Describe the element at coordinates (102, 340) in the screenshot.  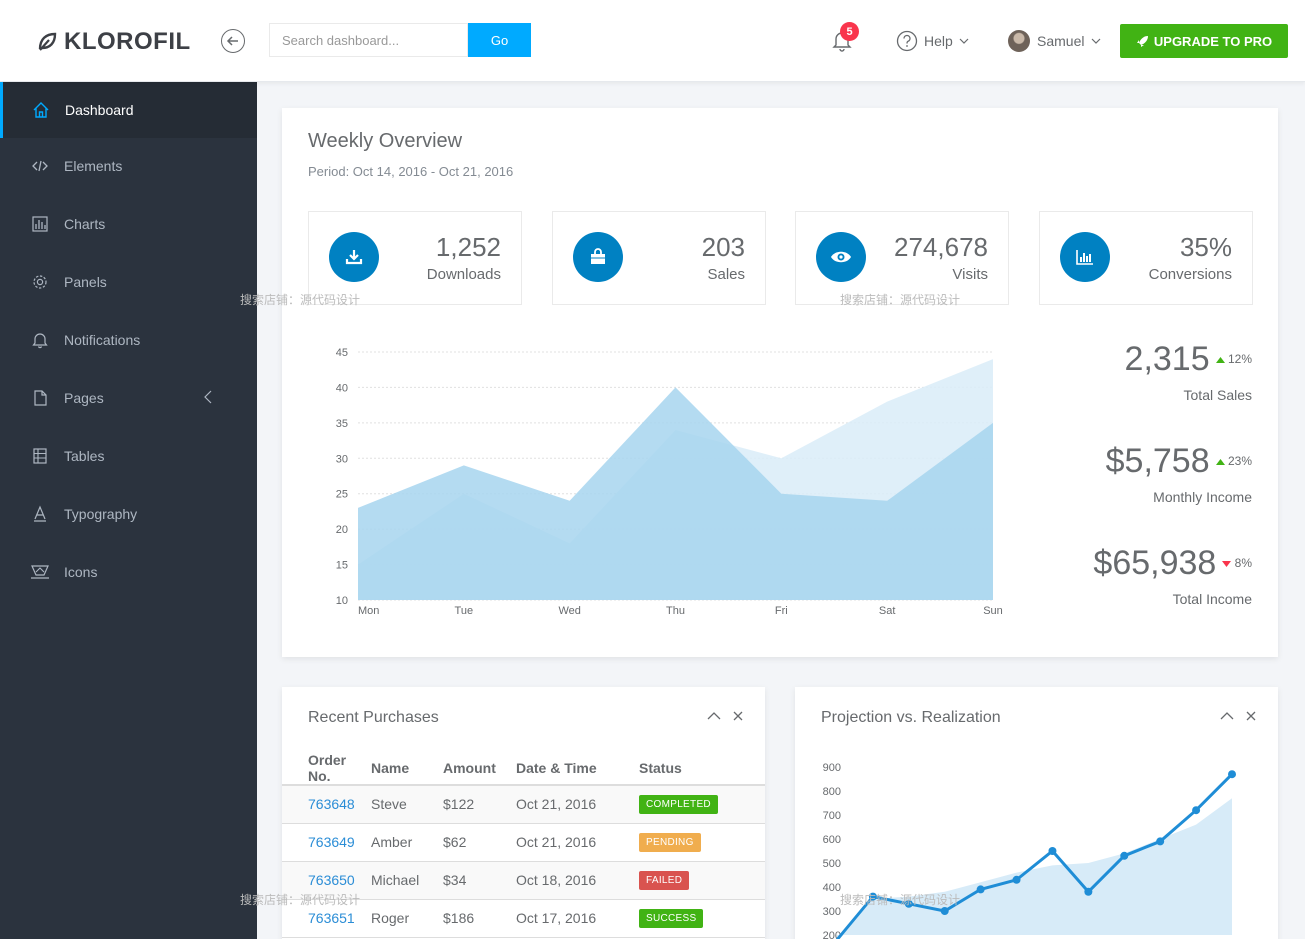
I see `sidebar-item-label: Notifications` at that location.